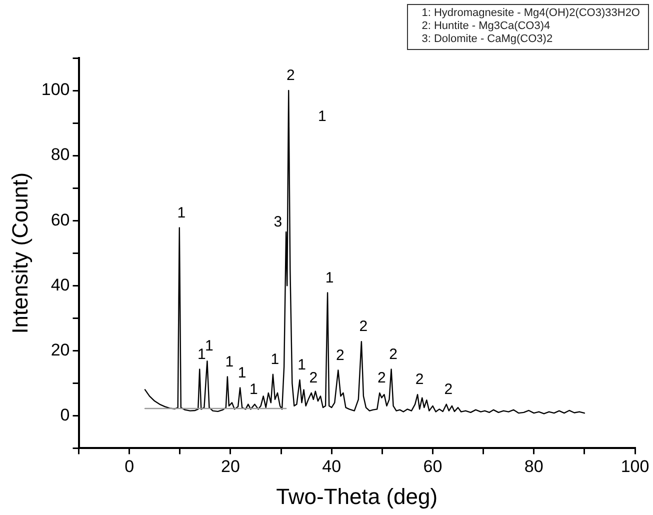 Image resolution: width=653 pixels, height=515 pixels. I want to click on x-axis-title: Two-Theta (deg), so click(357, 496).